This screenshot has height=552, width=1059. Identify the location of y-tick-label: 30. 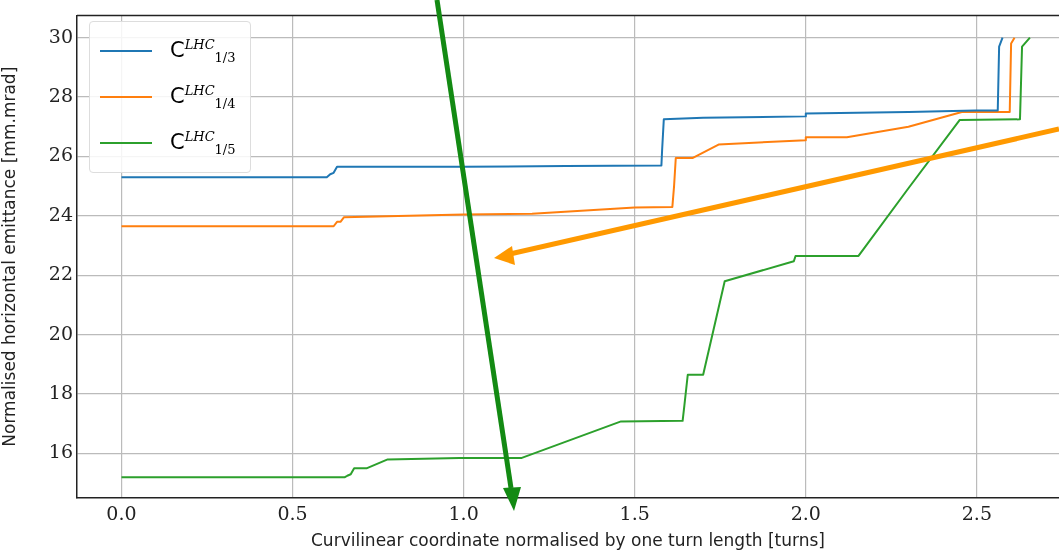
(60, 35).